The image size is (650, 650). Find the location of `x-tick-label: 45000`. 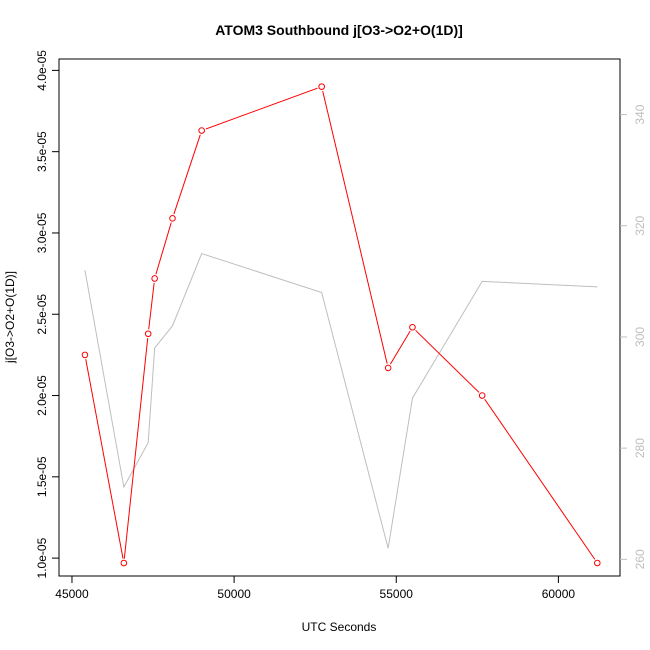

x-tick-label: 45000 is located at coordinates (72, 594).